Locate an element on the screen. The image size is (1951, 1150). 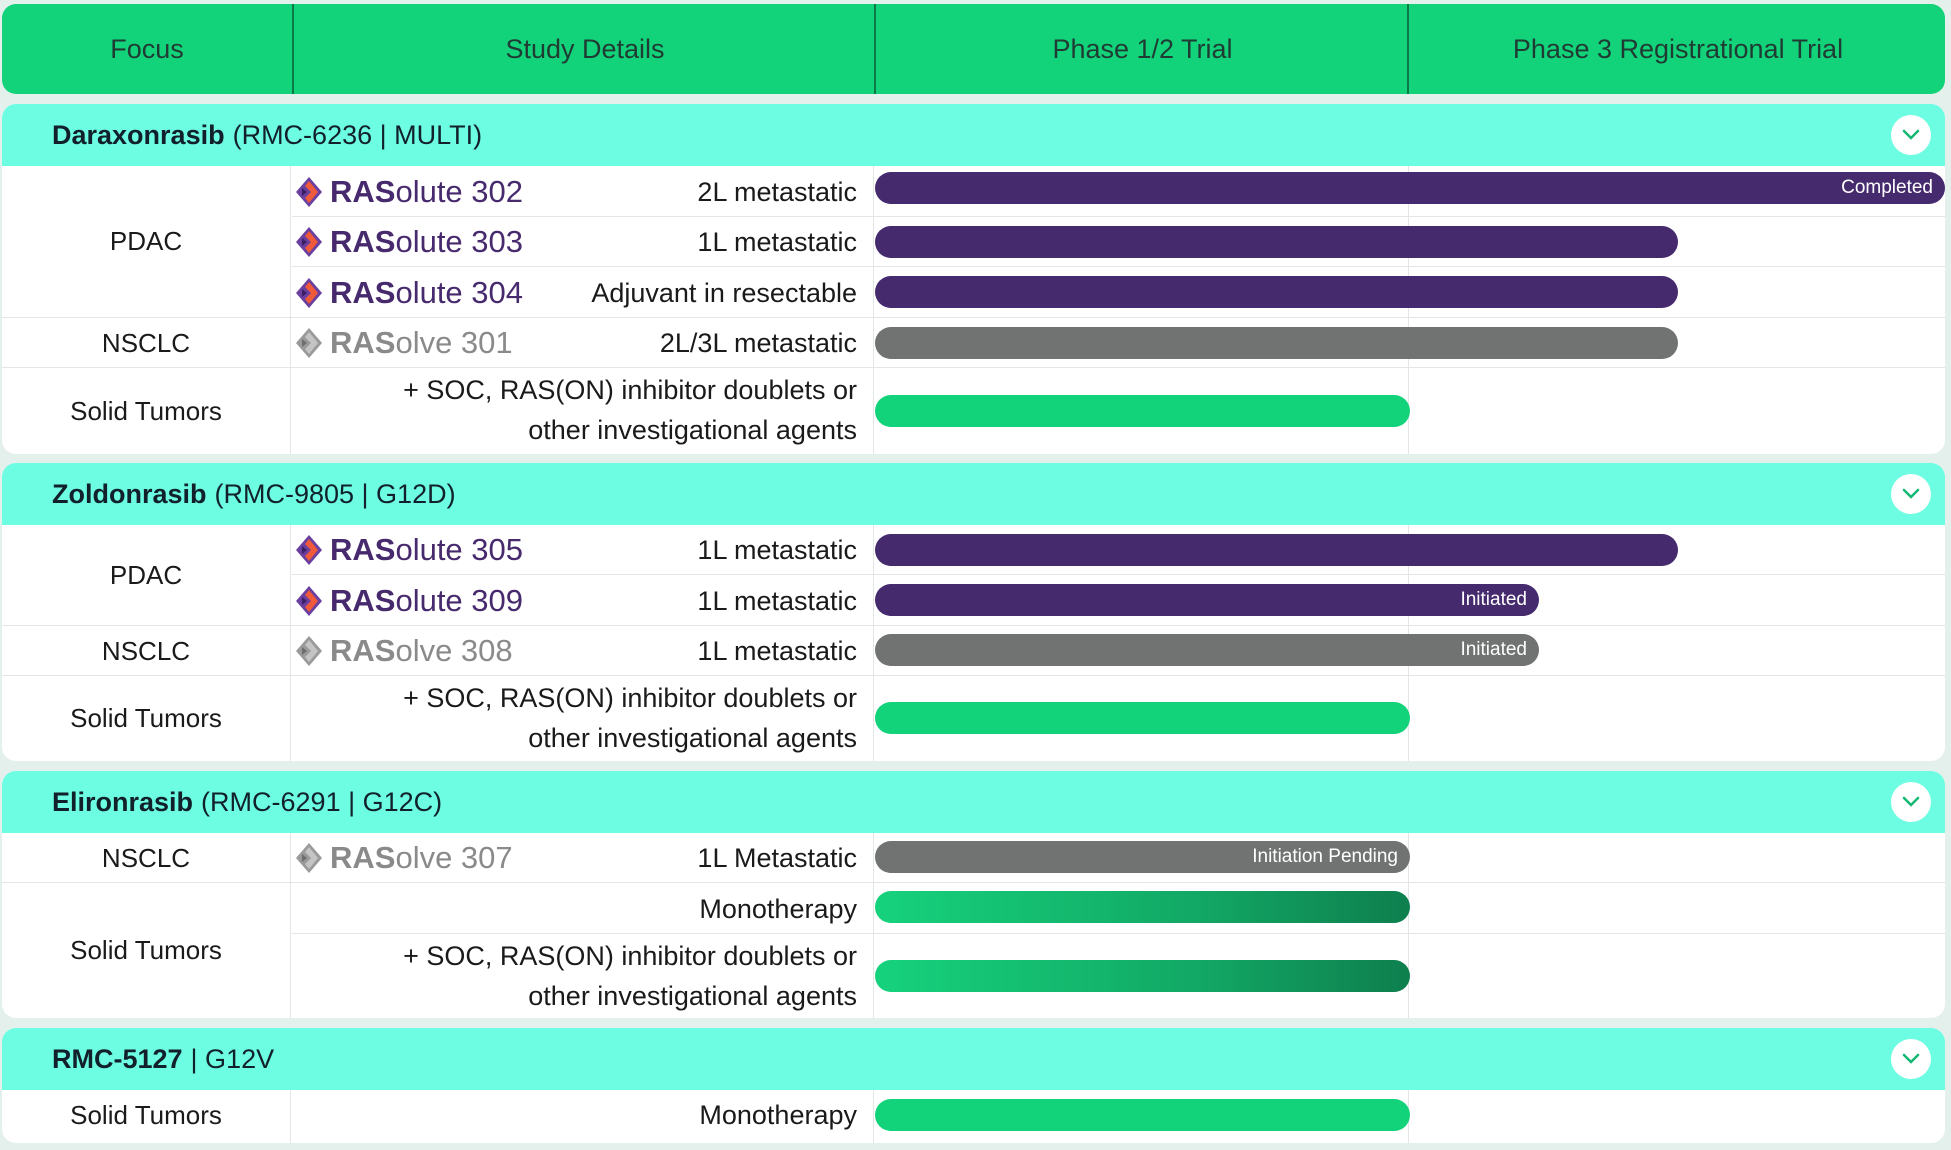
drug-tag: (RMC-6291 | G12C) is located at coordinates (322, 801).